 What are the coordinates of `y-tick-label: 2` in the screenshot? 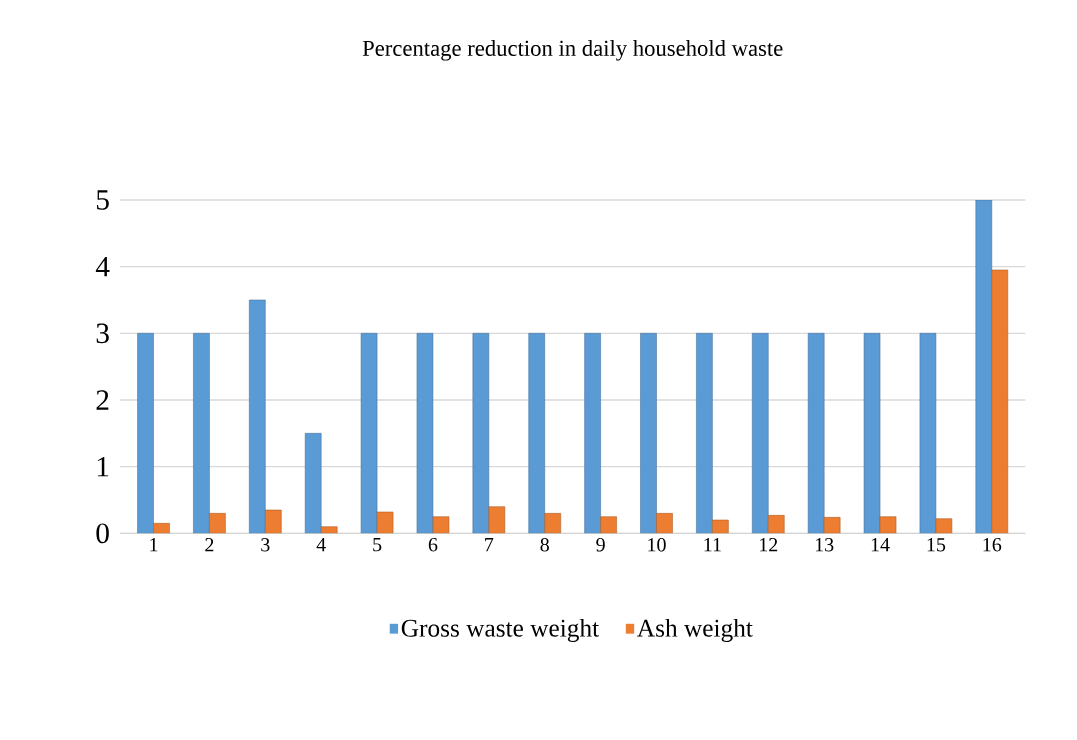 It's located at (102, 400).